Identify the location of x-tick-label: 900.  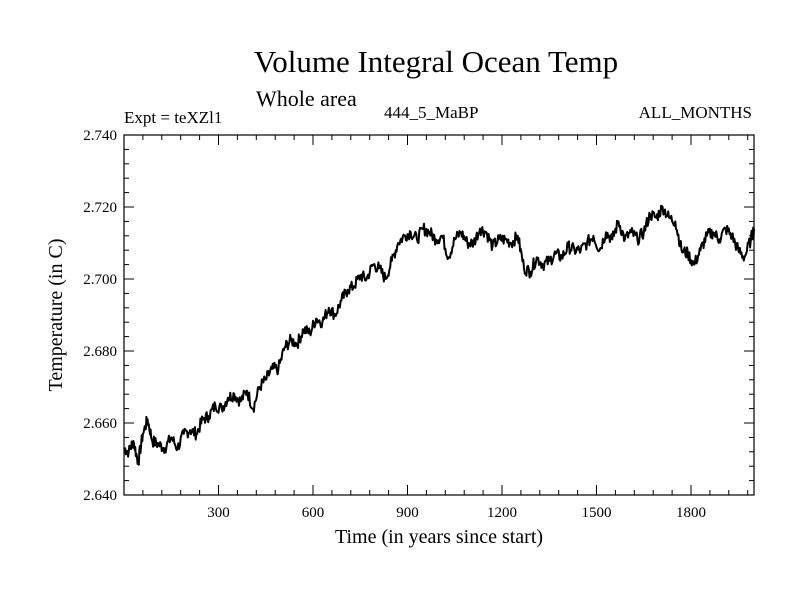
(407, 513).